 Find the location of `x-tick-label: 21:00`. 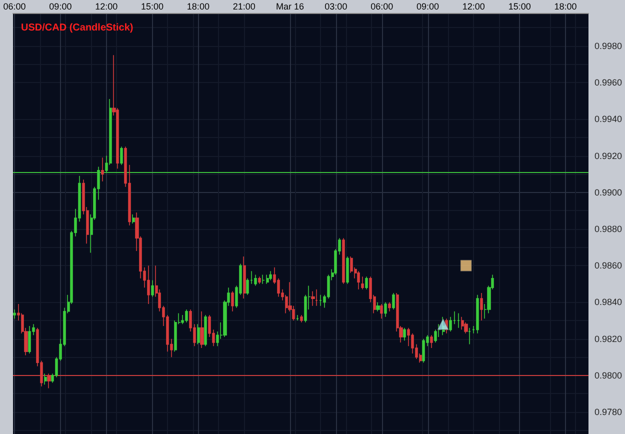

x-tick-label: 21:00 is located at coordinates (244, 7).